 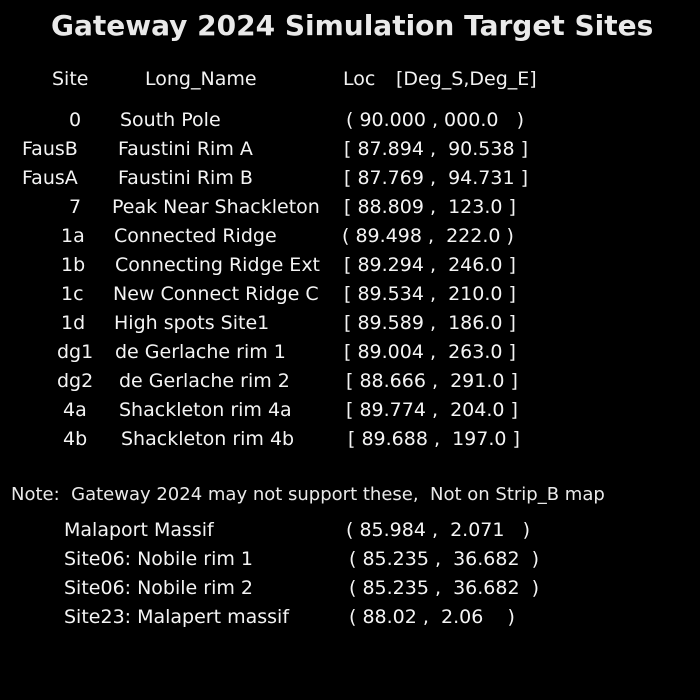 I want to click on site-id: FausB, so click(x=50, y=149).